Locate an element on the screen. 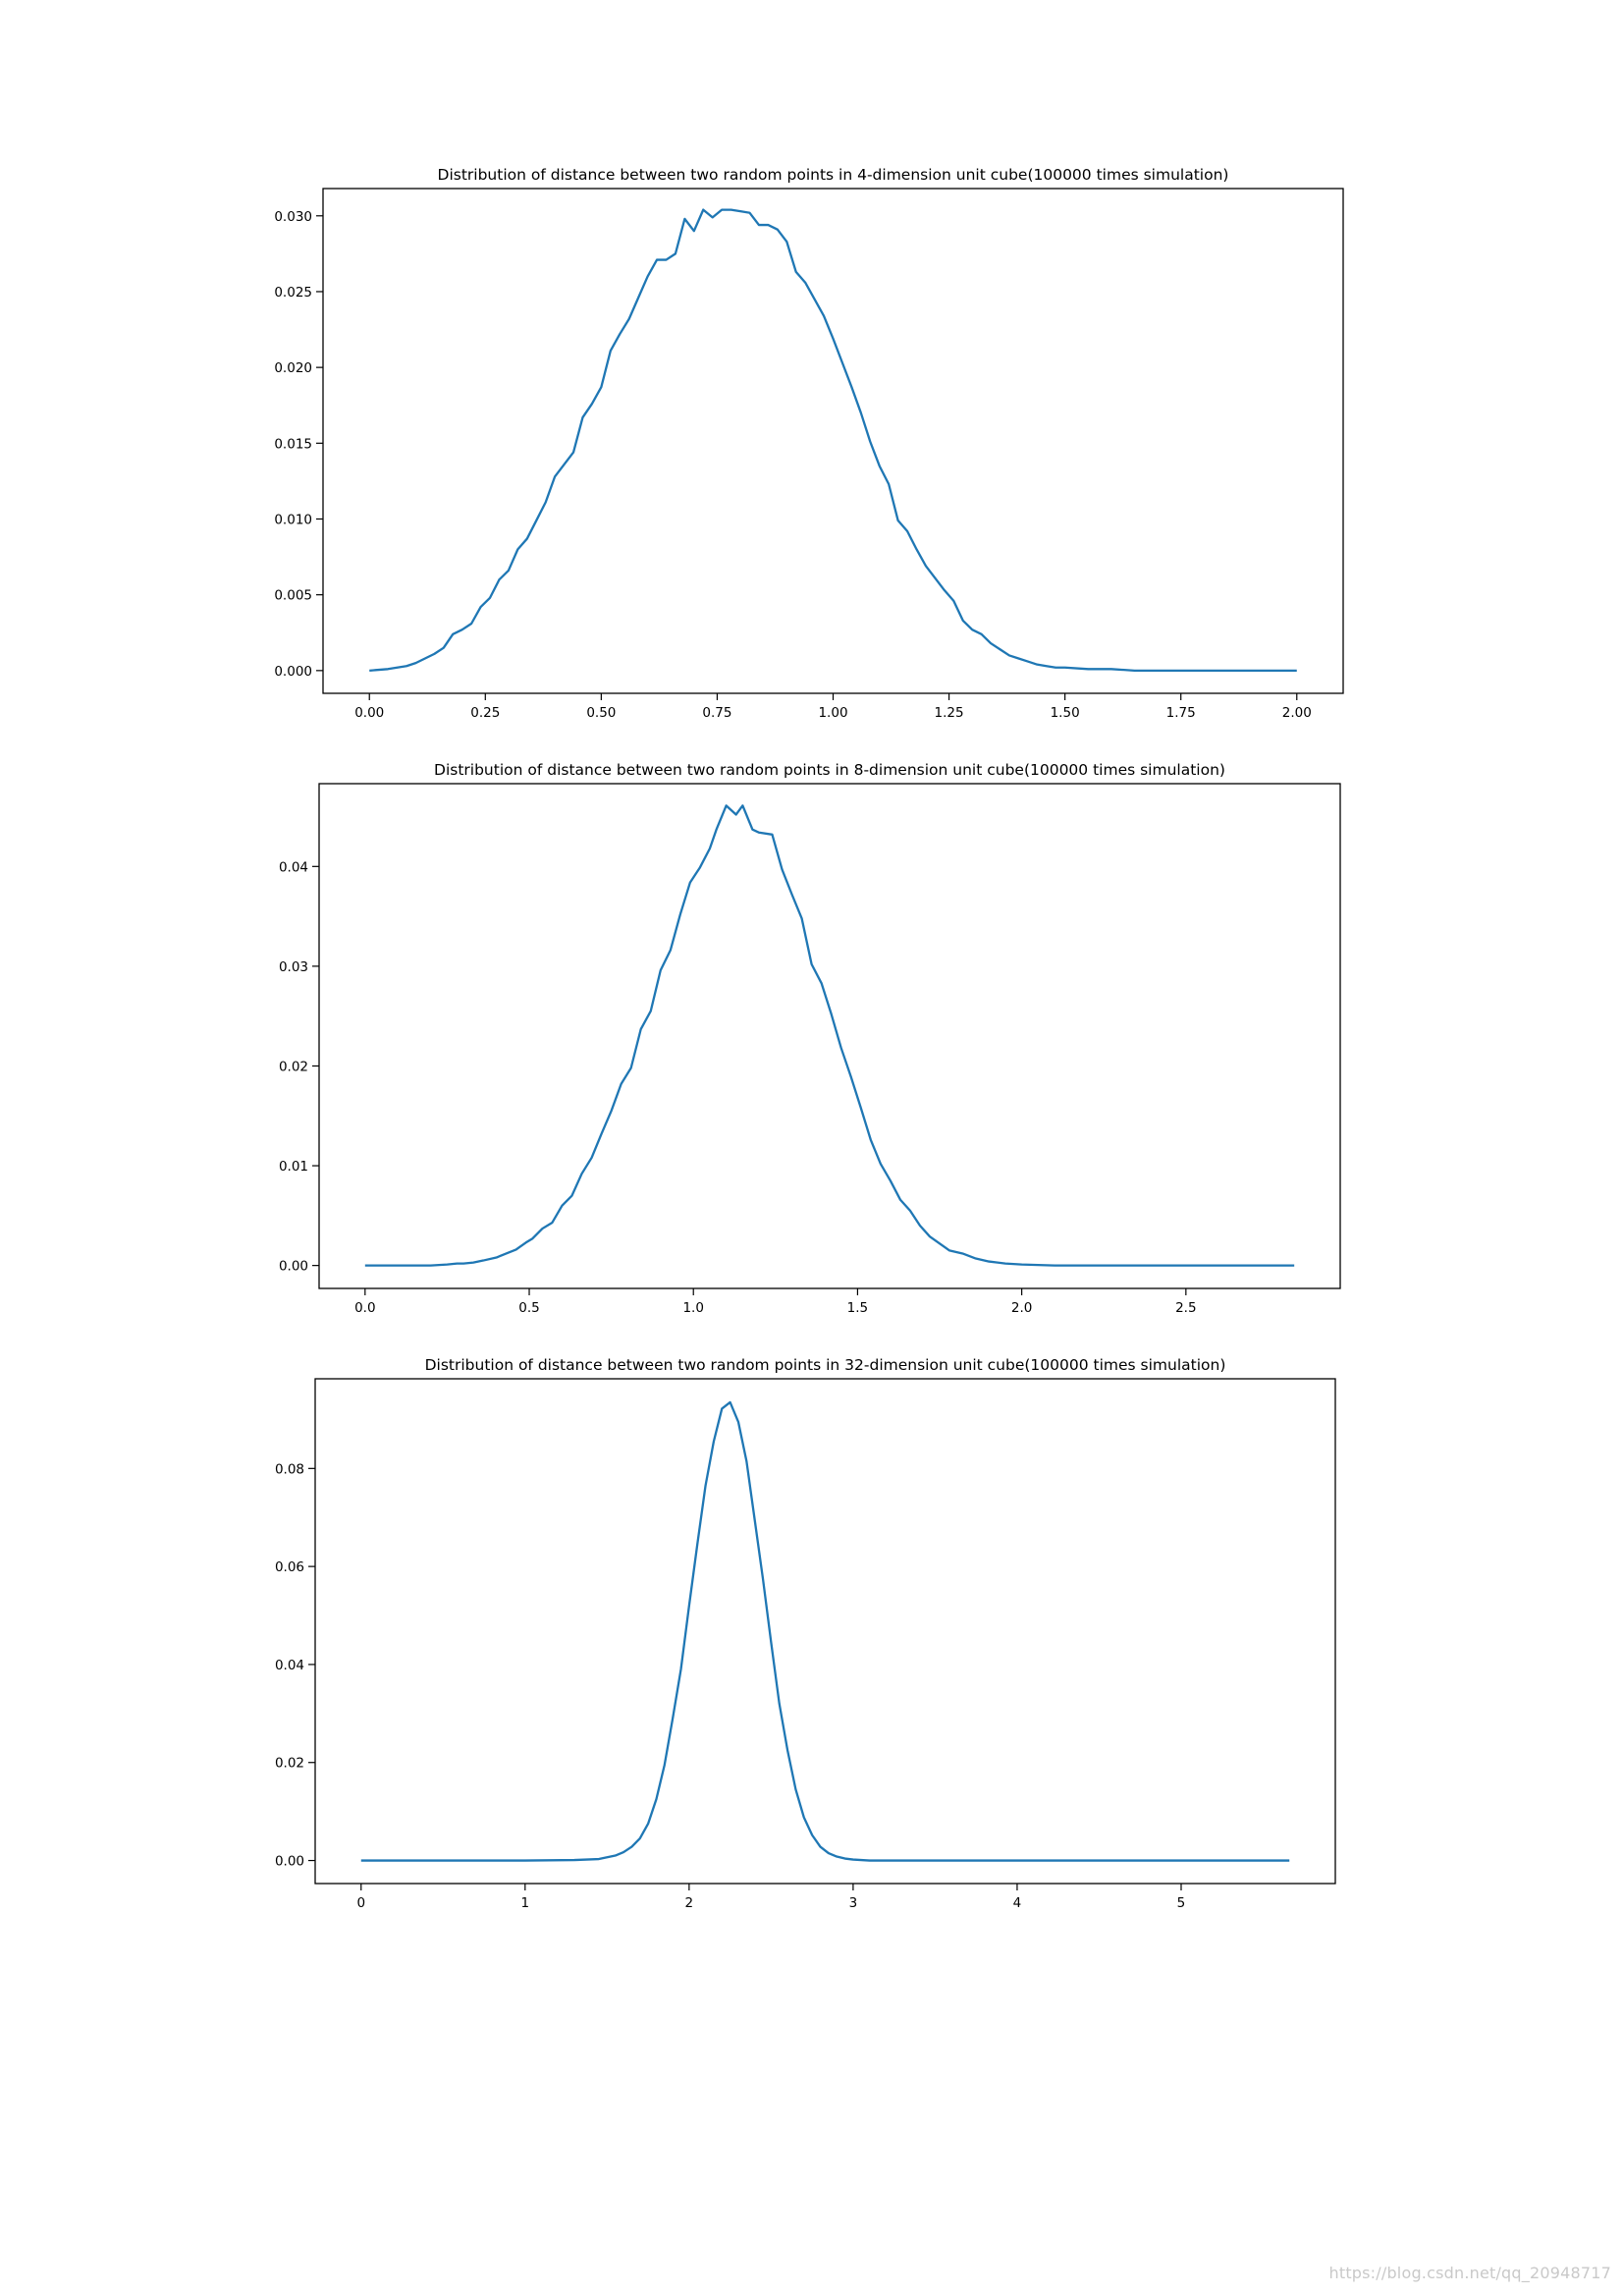  x-tick-label: 1.50 is located at coordinates (1065, 713).